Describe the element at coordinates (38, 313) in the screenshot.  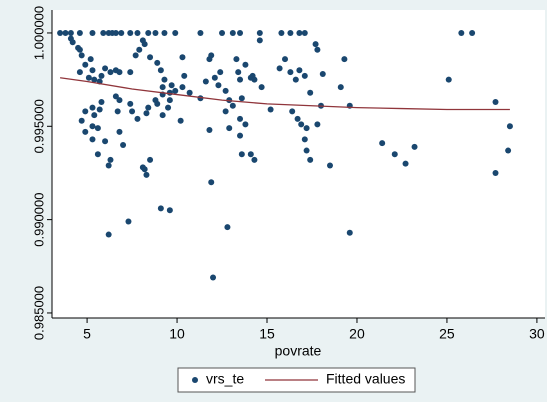
I see `y-tick-label: 0.985000` at that location.